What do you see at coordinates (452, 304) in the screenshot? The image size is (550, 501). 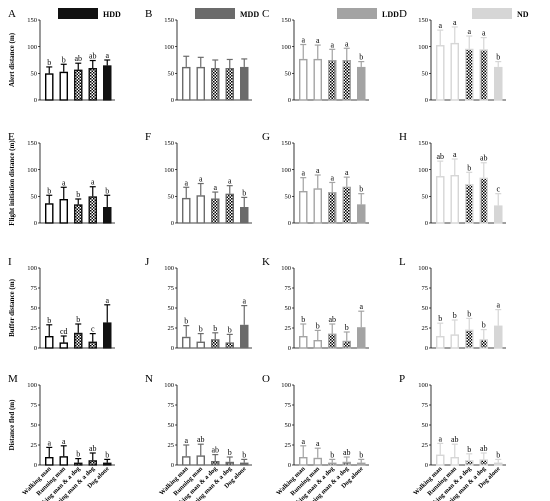 I see `panel-L: L 0 25 50 75 100 b b b b a` at bounding box center [452, 304].